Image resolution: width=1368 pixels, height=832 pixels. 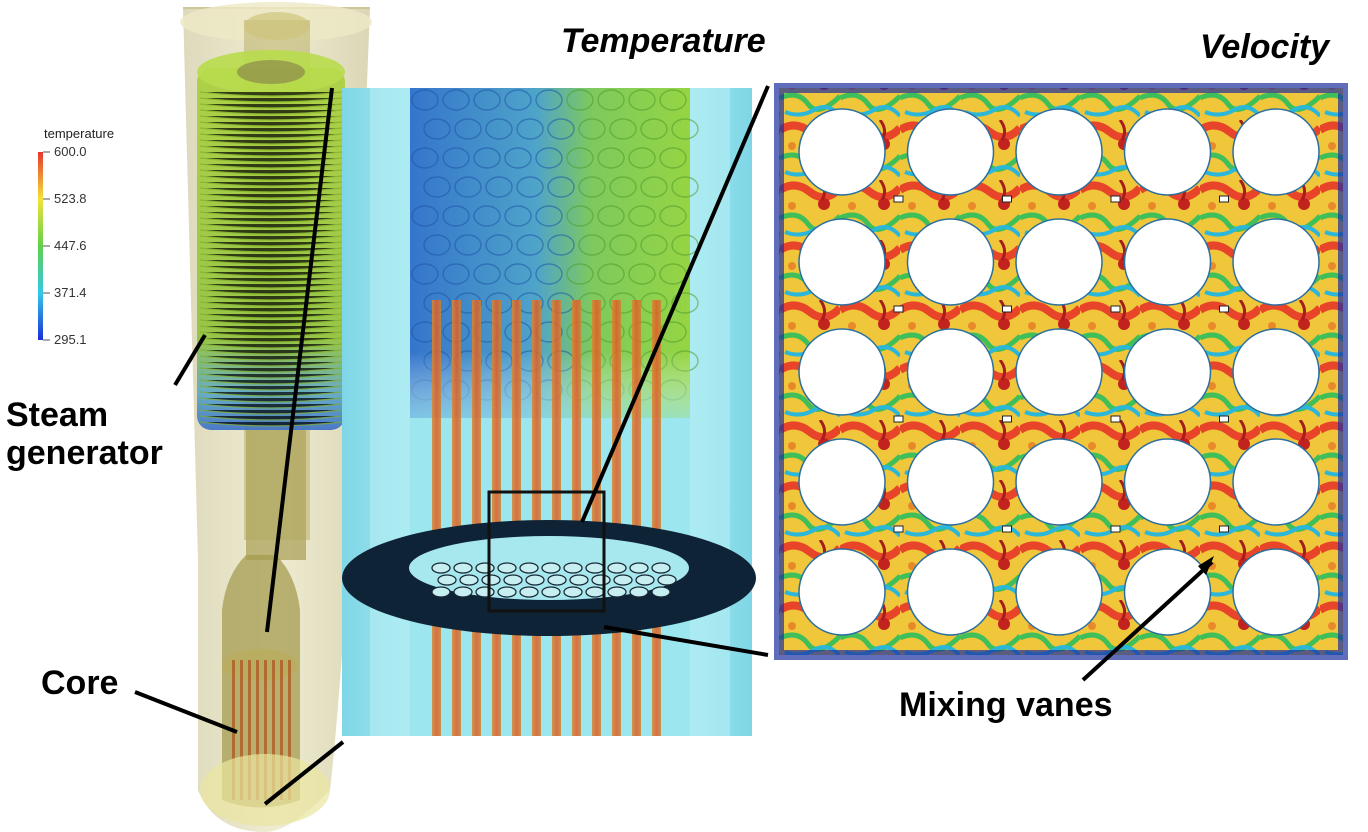 I want to click on colorbar-scale, so click(x=40, y=246).